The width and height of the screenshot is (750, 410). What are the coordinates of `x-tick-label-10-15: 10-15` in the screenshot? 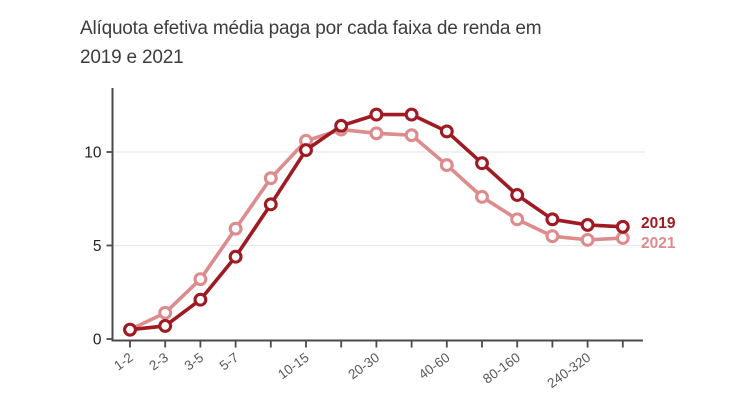 It's located at (293, 366).